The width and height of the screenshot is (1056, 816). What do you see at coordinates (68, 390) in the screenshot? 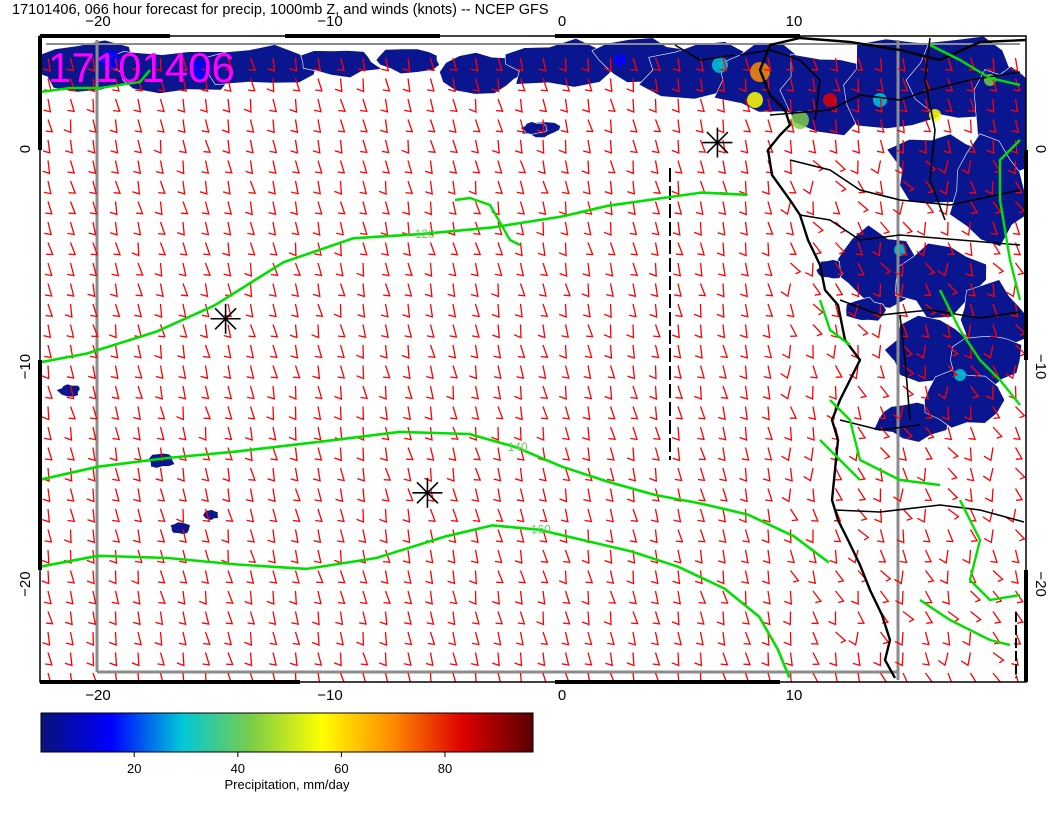
I see `precip-area` at bounding box center [68, 390].